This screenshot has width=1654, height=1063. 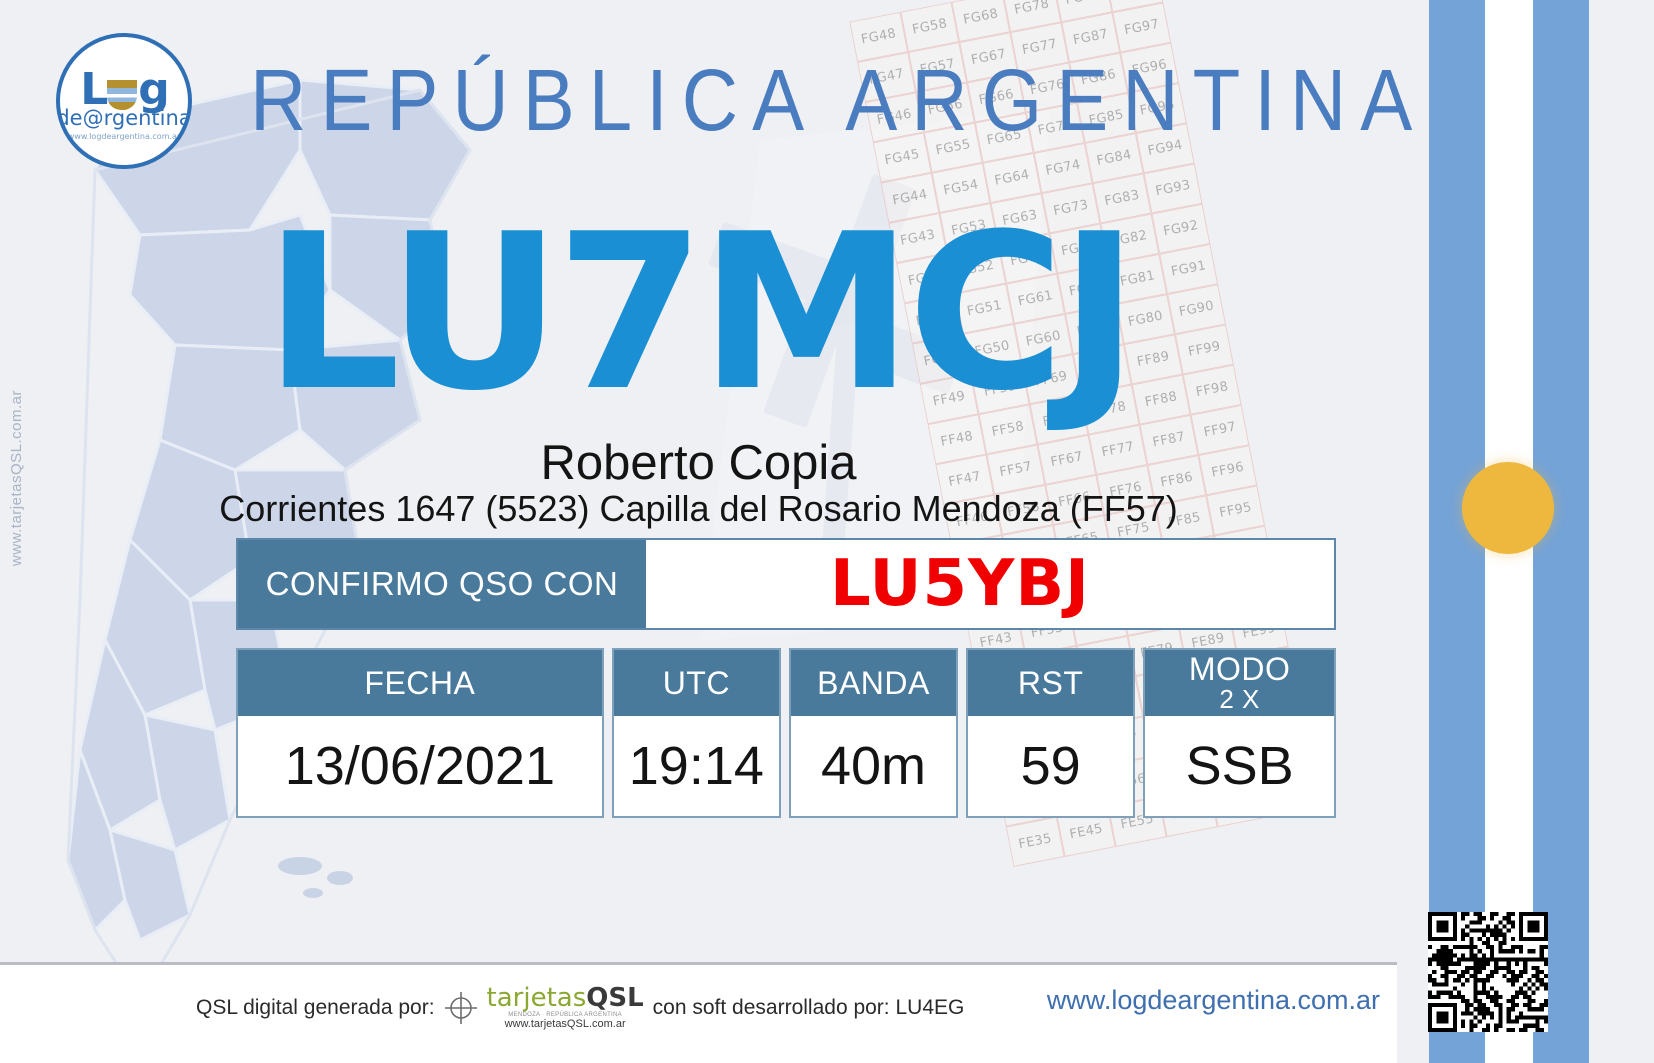 What do you see at coordinates (122, 94) in the screenshot?
I see `mate-gourd-icon` at bounding box center [122, 94].